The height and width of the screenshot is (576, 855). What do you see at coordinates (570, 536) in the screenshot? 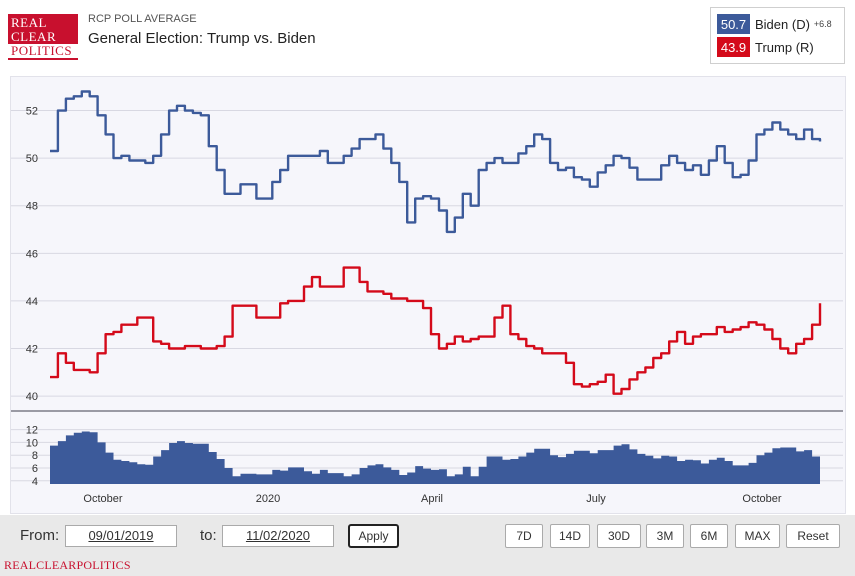
I see `range-14d-button: 14D` at bounding box center [570, 536].